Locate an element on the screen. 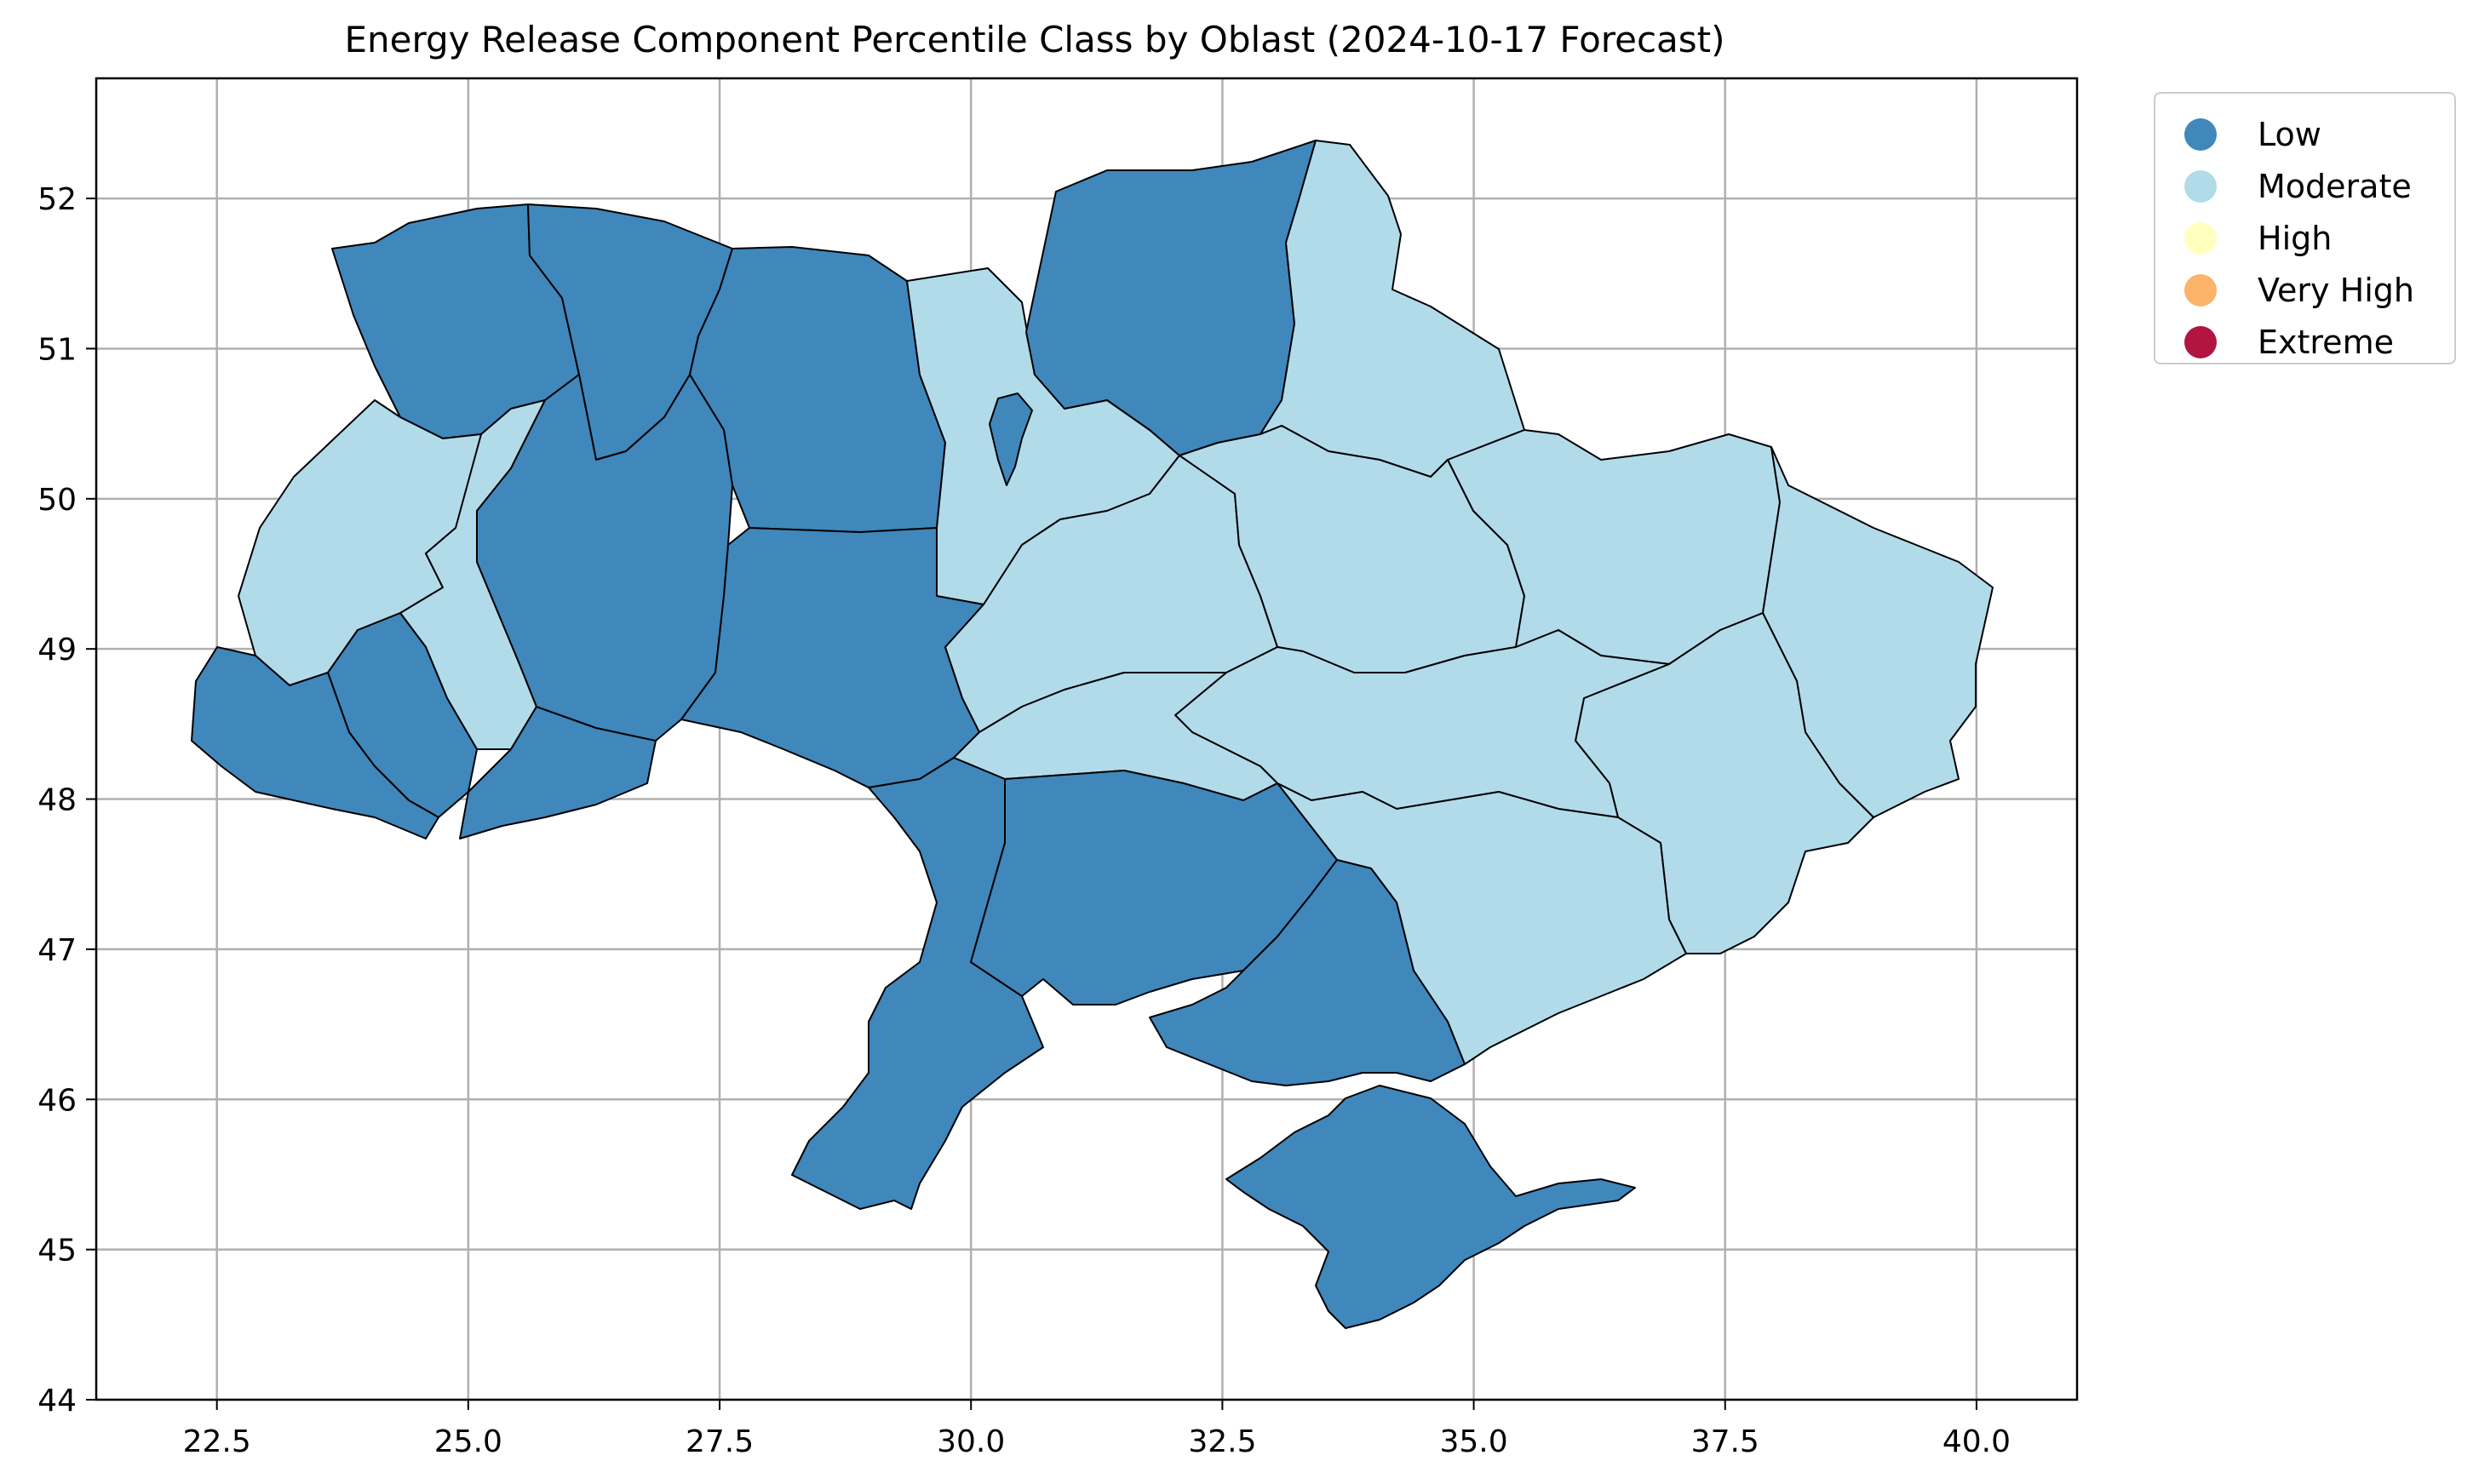  region-chernihiv is located at coordinates (1171, 298).